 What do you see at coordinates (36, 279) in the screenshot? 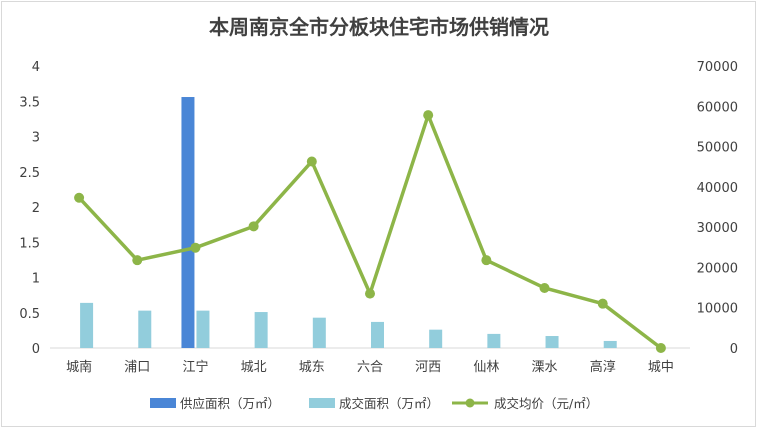
I see `left-tick-label: 1` at bounding box center [36, 279].